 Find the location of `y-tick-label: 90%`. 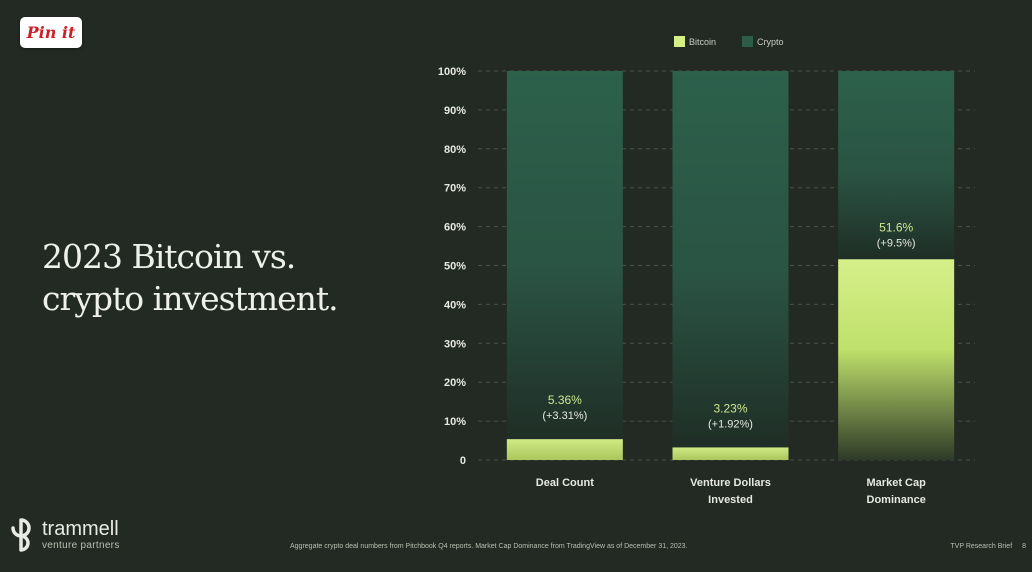

y-tick-label: 90% is located at coordinates (455, 111).